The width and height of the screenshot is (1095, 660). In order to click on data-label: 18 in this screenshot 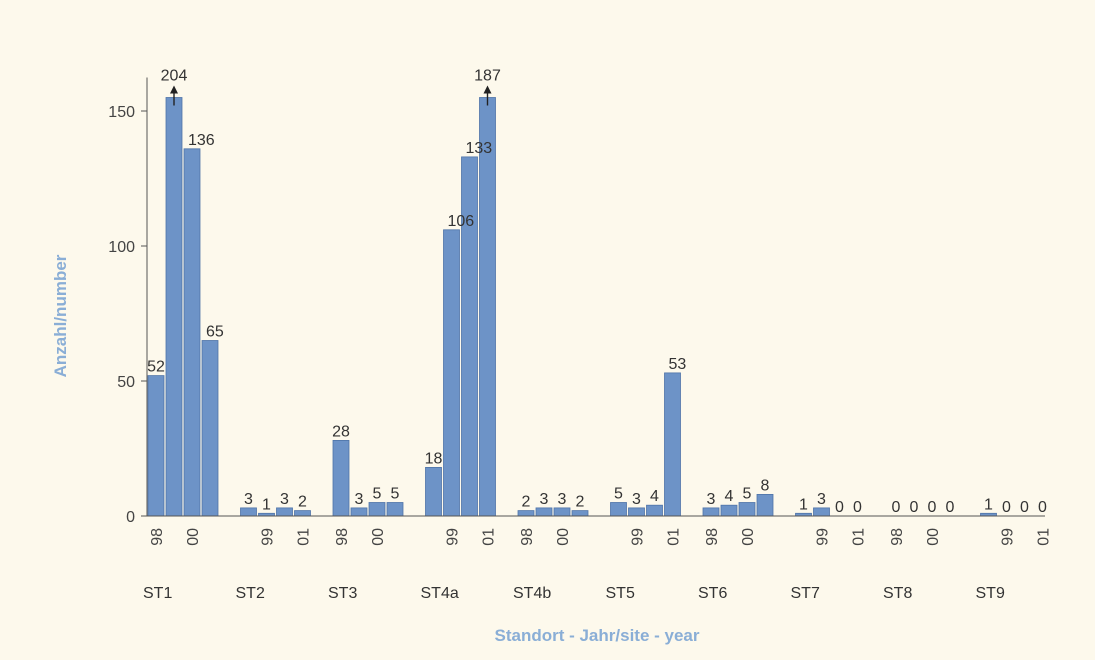, I will do `click(434, 458)`.